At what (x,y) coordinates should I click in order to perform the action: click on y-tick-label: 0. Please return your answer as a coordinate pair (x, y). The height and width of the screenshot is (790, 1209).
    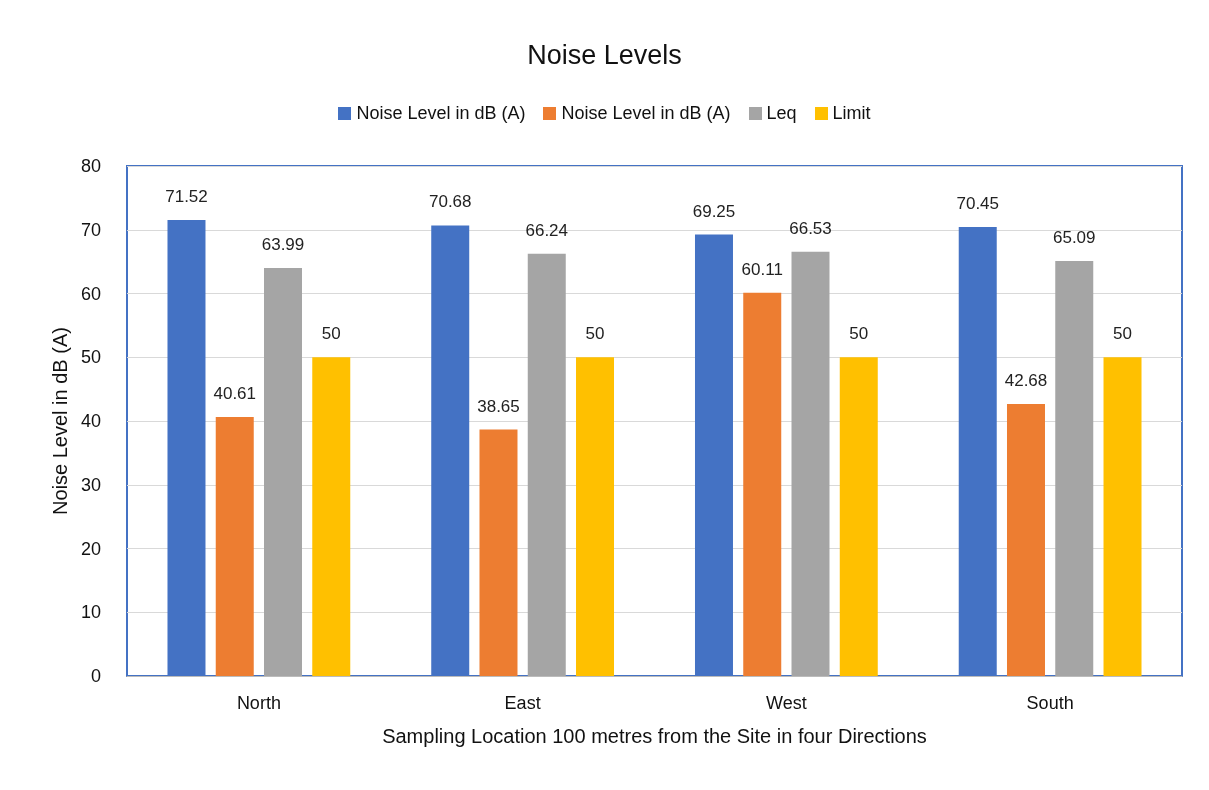
    Looking at the image, I should click on (95, 676).